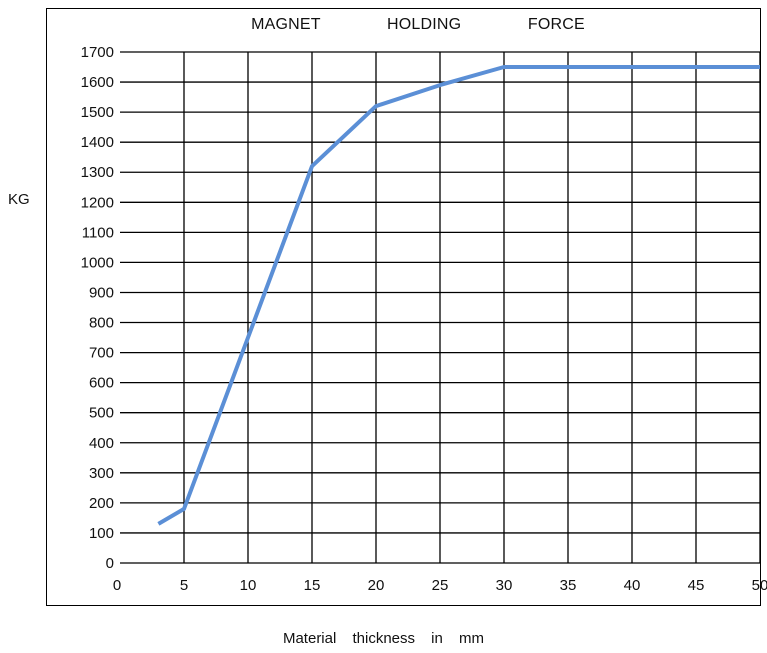 The width and height of the screenshot is (767, 653). I want to click on x-tick-label: 50, so click(759, 585).